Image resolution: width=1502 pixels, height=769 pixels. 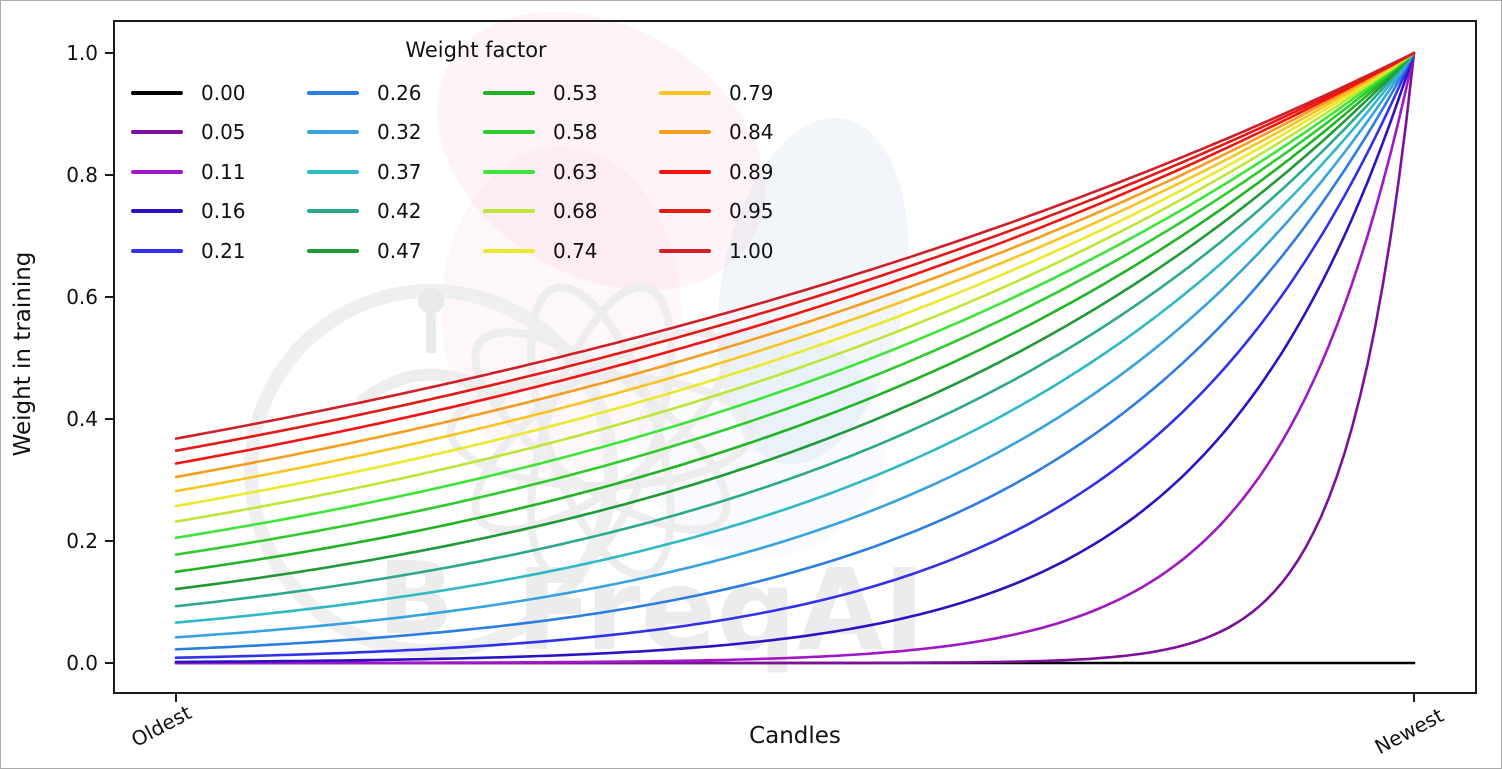 I want to click on legend-label: 0.74, so click(x=575, y=250).